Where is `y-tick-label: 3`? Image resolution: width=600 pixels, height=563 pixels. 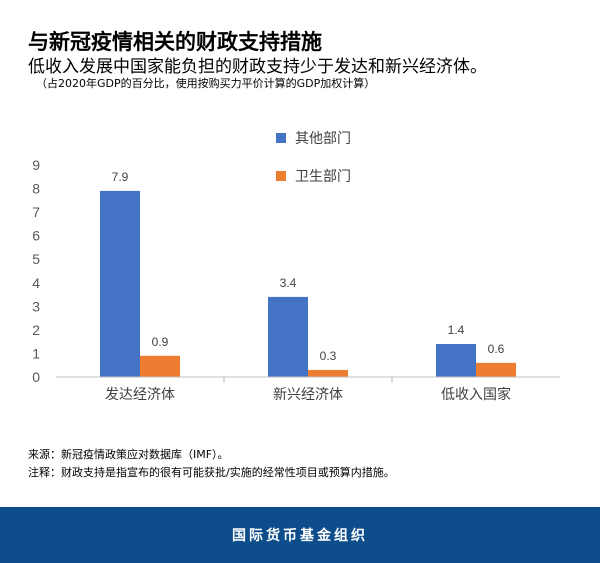 y-tick-label: 3 is located at coordinates (36, 306).